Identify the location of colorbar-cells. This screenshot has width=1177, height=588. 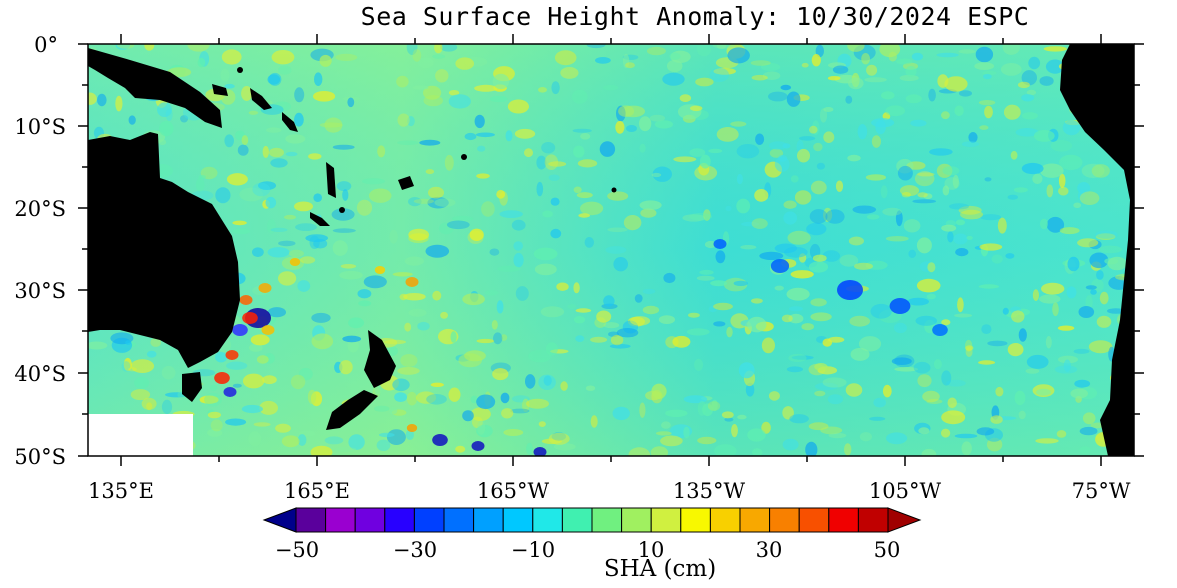
(592, 520).